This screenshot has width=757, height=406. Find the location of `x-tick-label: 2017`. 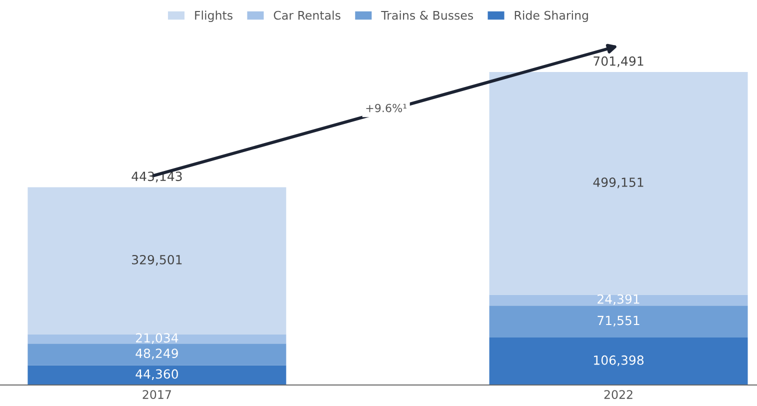

x-tick-label: 2017 is located at coordinates (156, 394).